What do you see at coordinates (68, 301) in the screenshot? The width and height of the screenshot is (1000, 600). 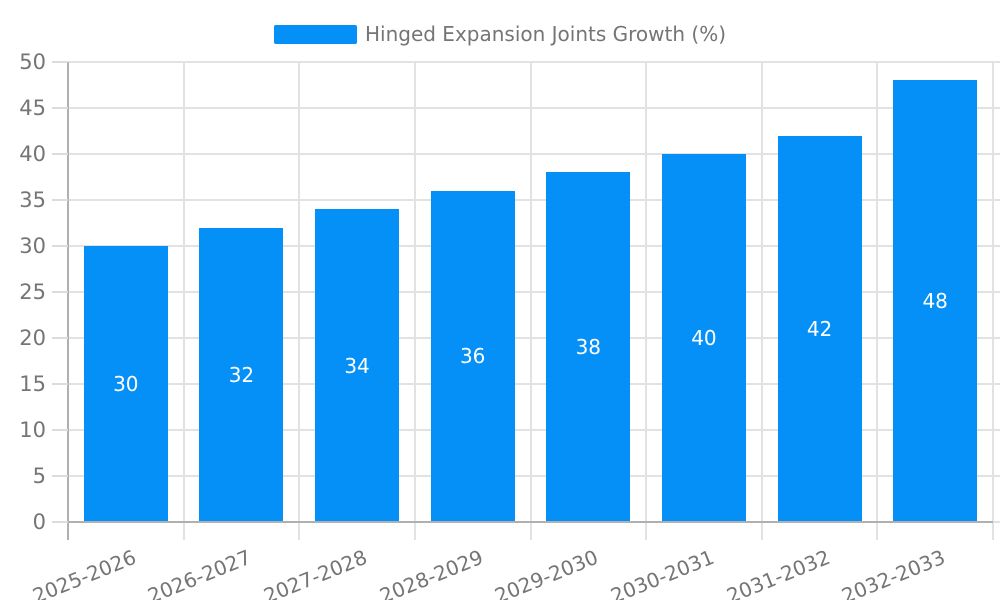 I see `y-axis-line` at bounding box center [68, 301].